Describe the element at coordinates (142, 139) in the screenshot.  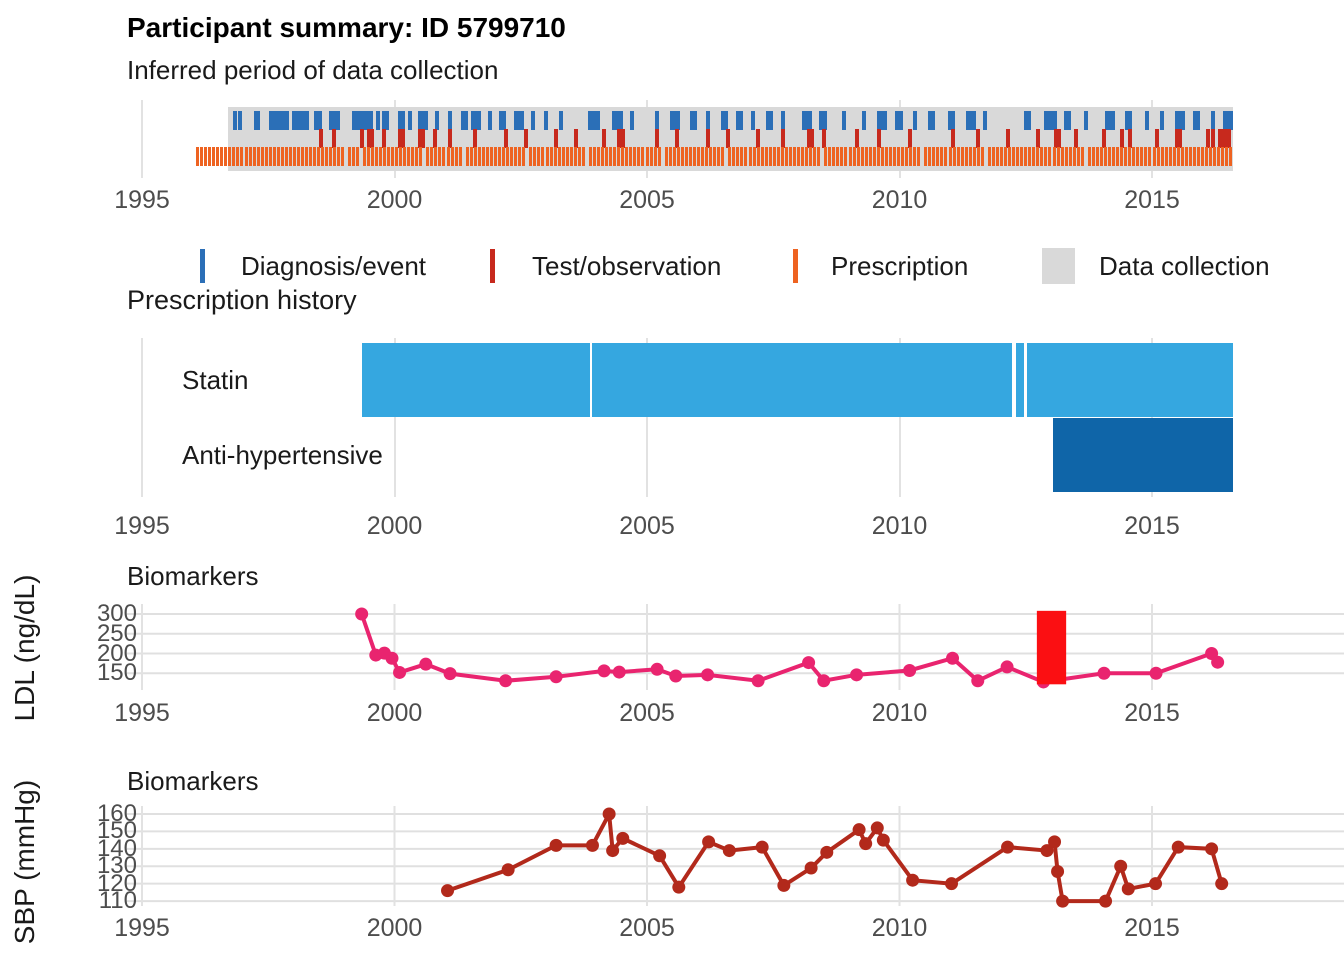
I see `gridline-vertical` at that location.